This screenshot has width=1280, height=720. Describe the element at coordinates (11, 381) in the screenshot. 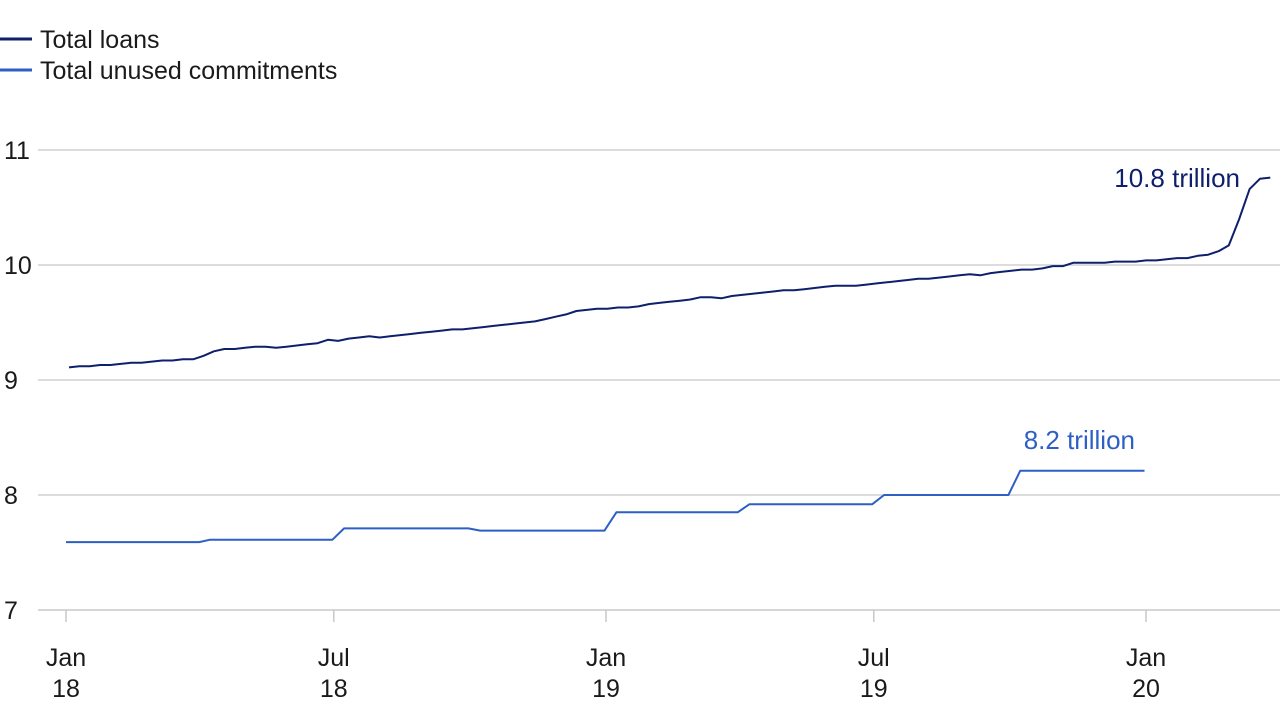

I see `y-tick-label-9: 9` at that location.